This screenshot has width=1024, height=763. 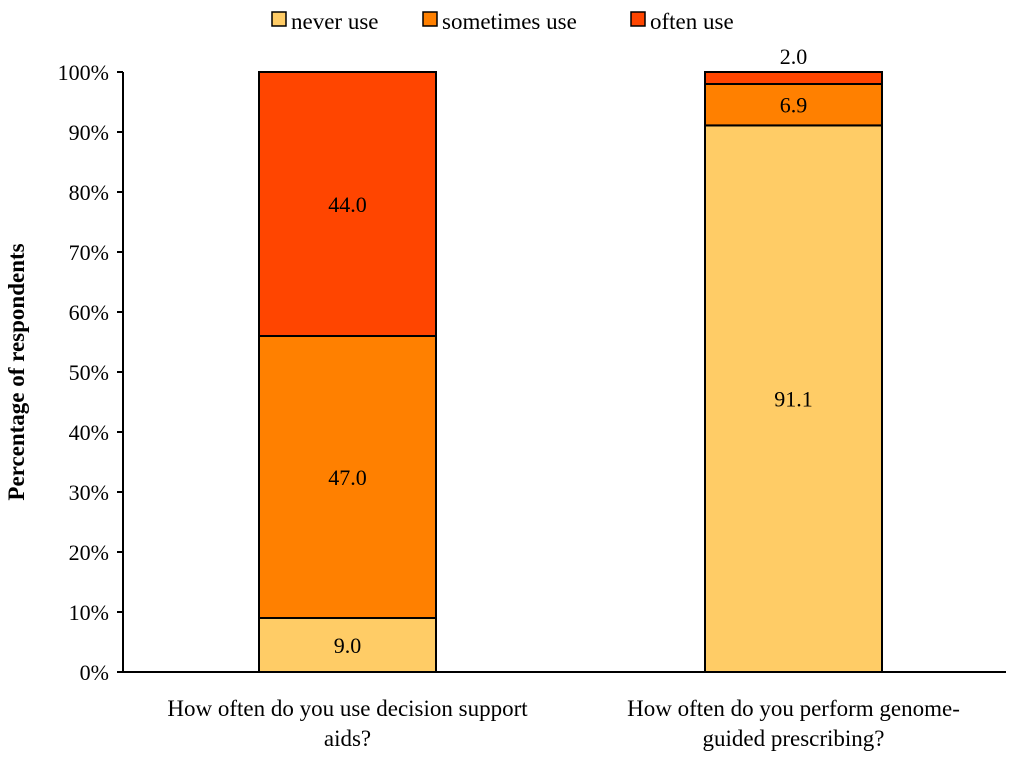 I want to click on legend-label: often use, so click(x=692, y=21).